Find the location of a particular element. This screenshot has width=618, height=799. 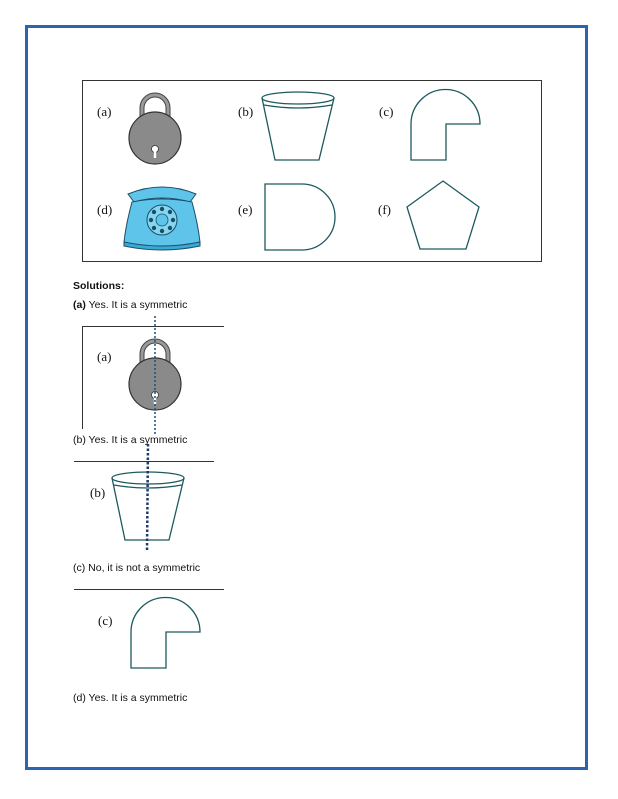

padlock-icon is located at coordinates (155, 128).